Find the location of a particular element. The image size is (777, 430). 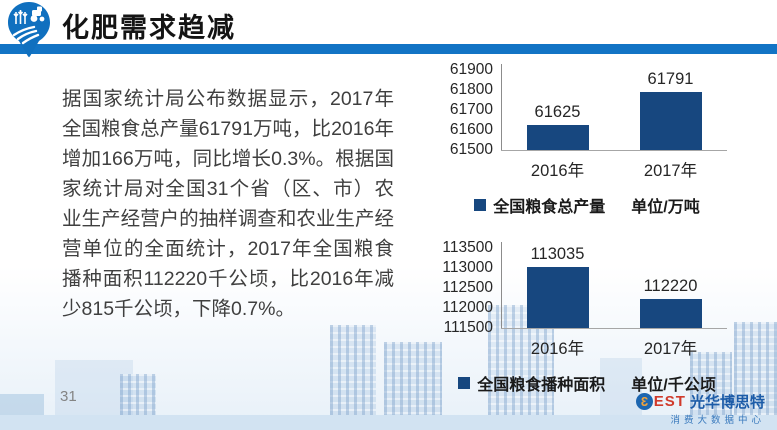

agriculture-pin-icon is located at coordinates (29, 30).